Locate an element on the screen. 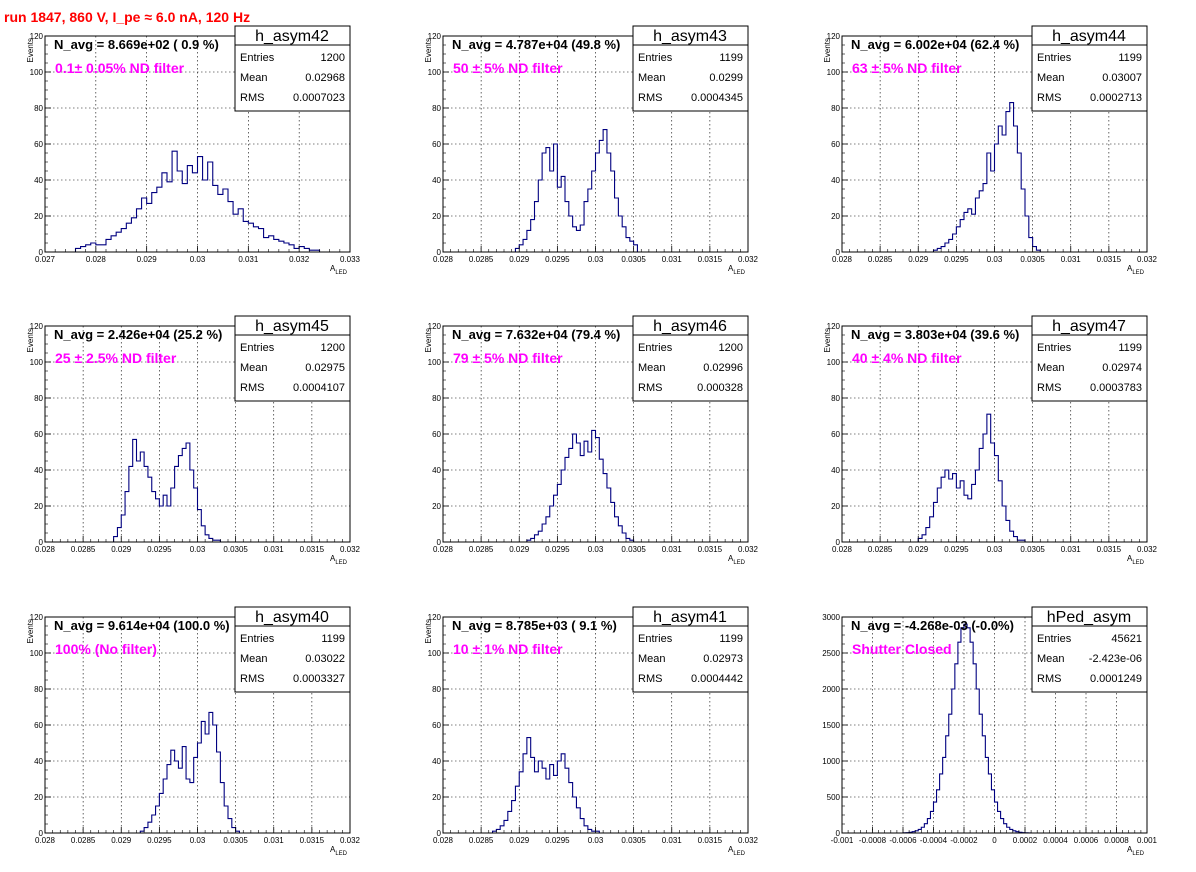 This screenshot has height=872, width=1196. filter-label: Shutter Closed is located at coordinates (902, 649).